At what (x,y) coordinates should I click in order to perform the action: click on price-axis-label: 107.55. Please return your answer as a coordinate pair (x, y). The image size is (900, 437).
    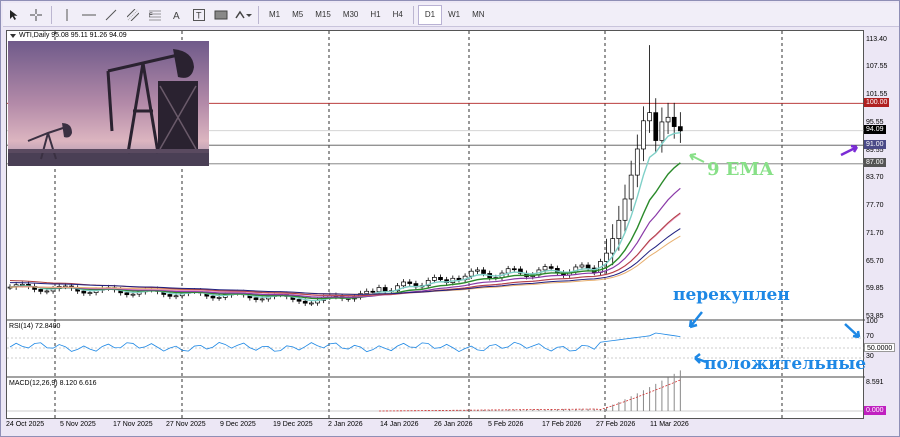
    Looking at the image, I should click on (877, 67).